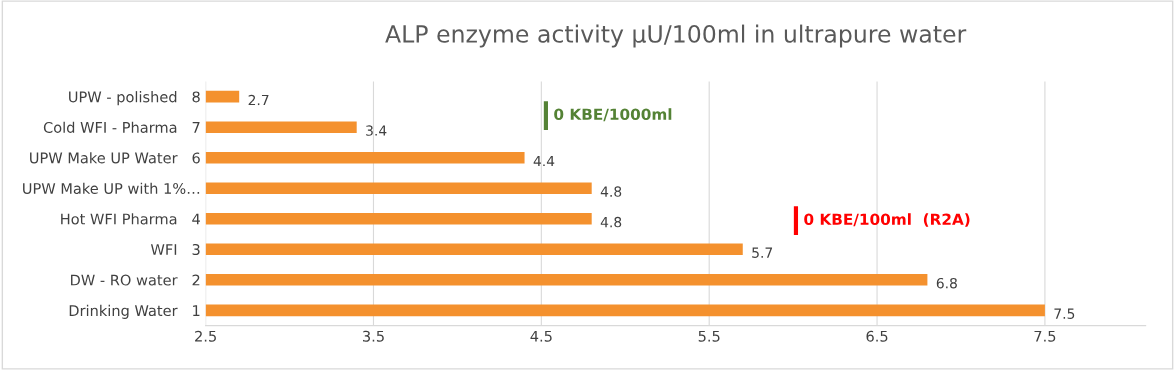 The width and height of the screenshot is (1175, 370). What do you see at coordinates (121, 127) in the screenshot?
I see `y-tick-label: Cold WFI - Pharma 7` at bounding box center [121, 127].